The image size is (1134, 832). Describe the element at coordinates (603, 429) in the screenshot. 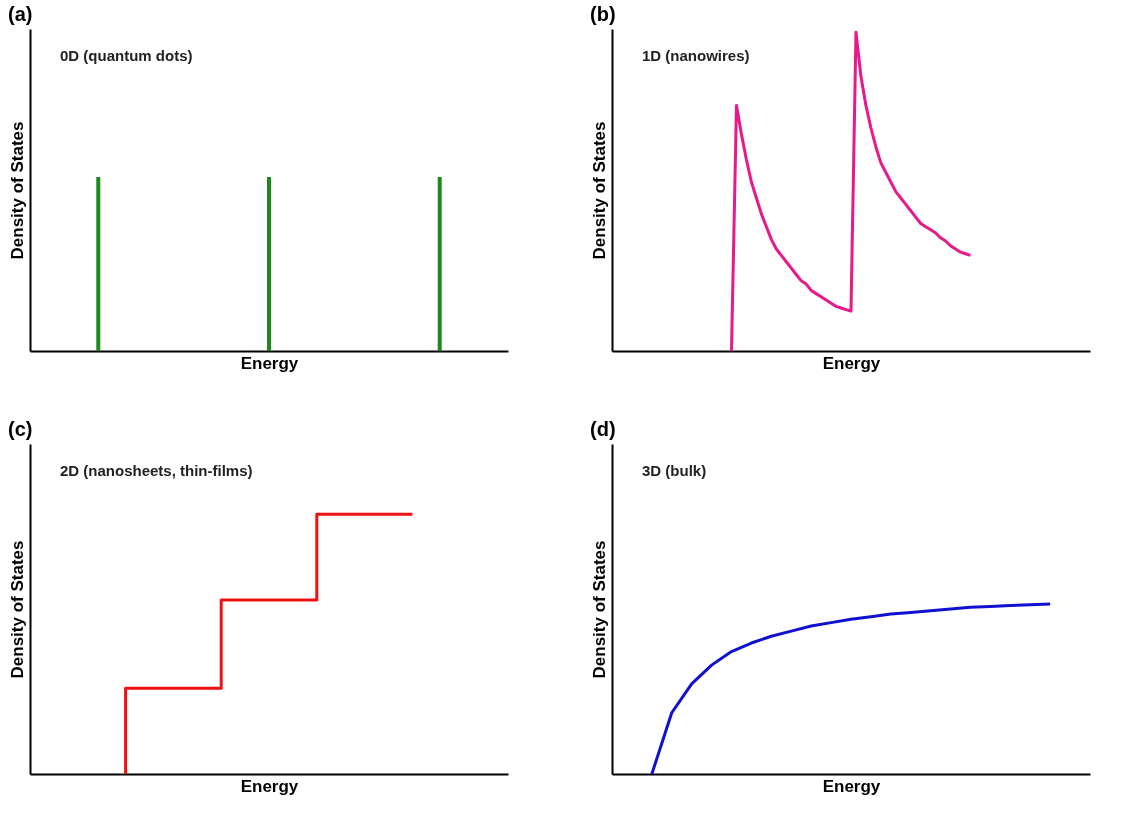

I see `chart-title: (d)` at that location.